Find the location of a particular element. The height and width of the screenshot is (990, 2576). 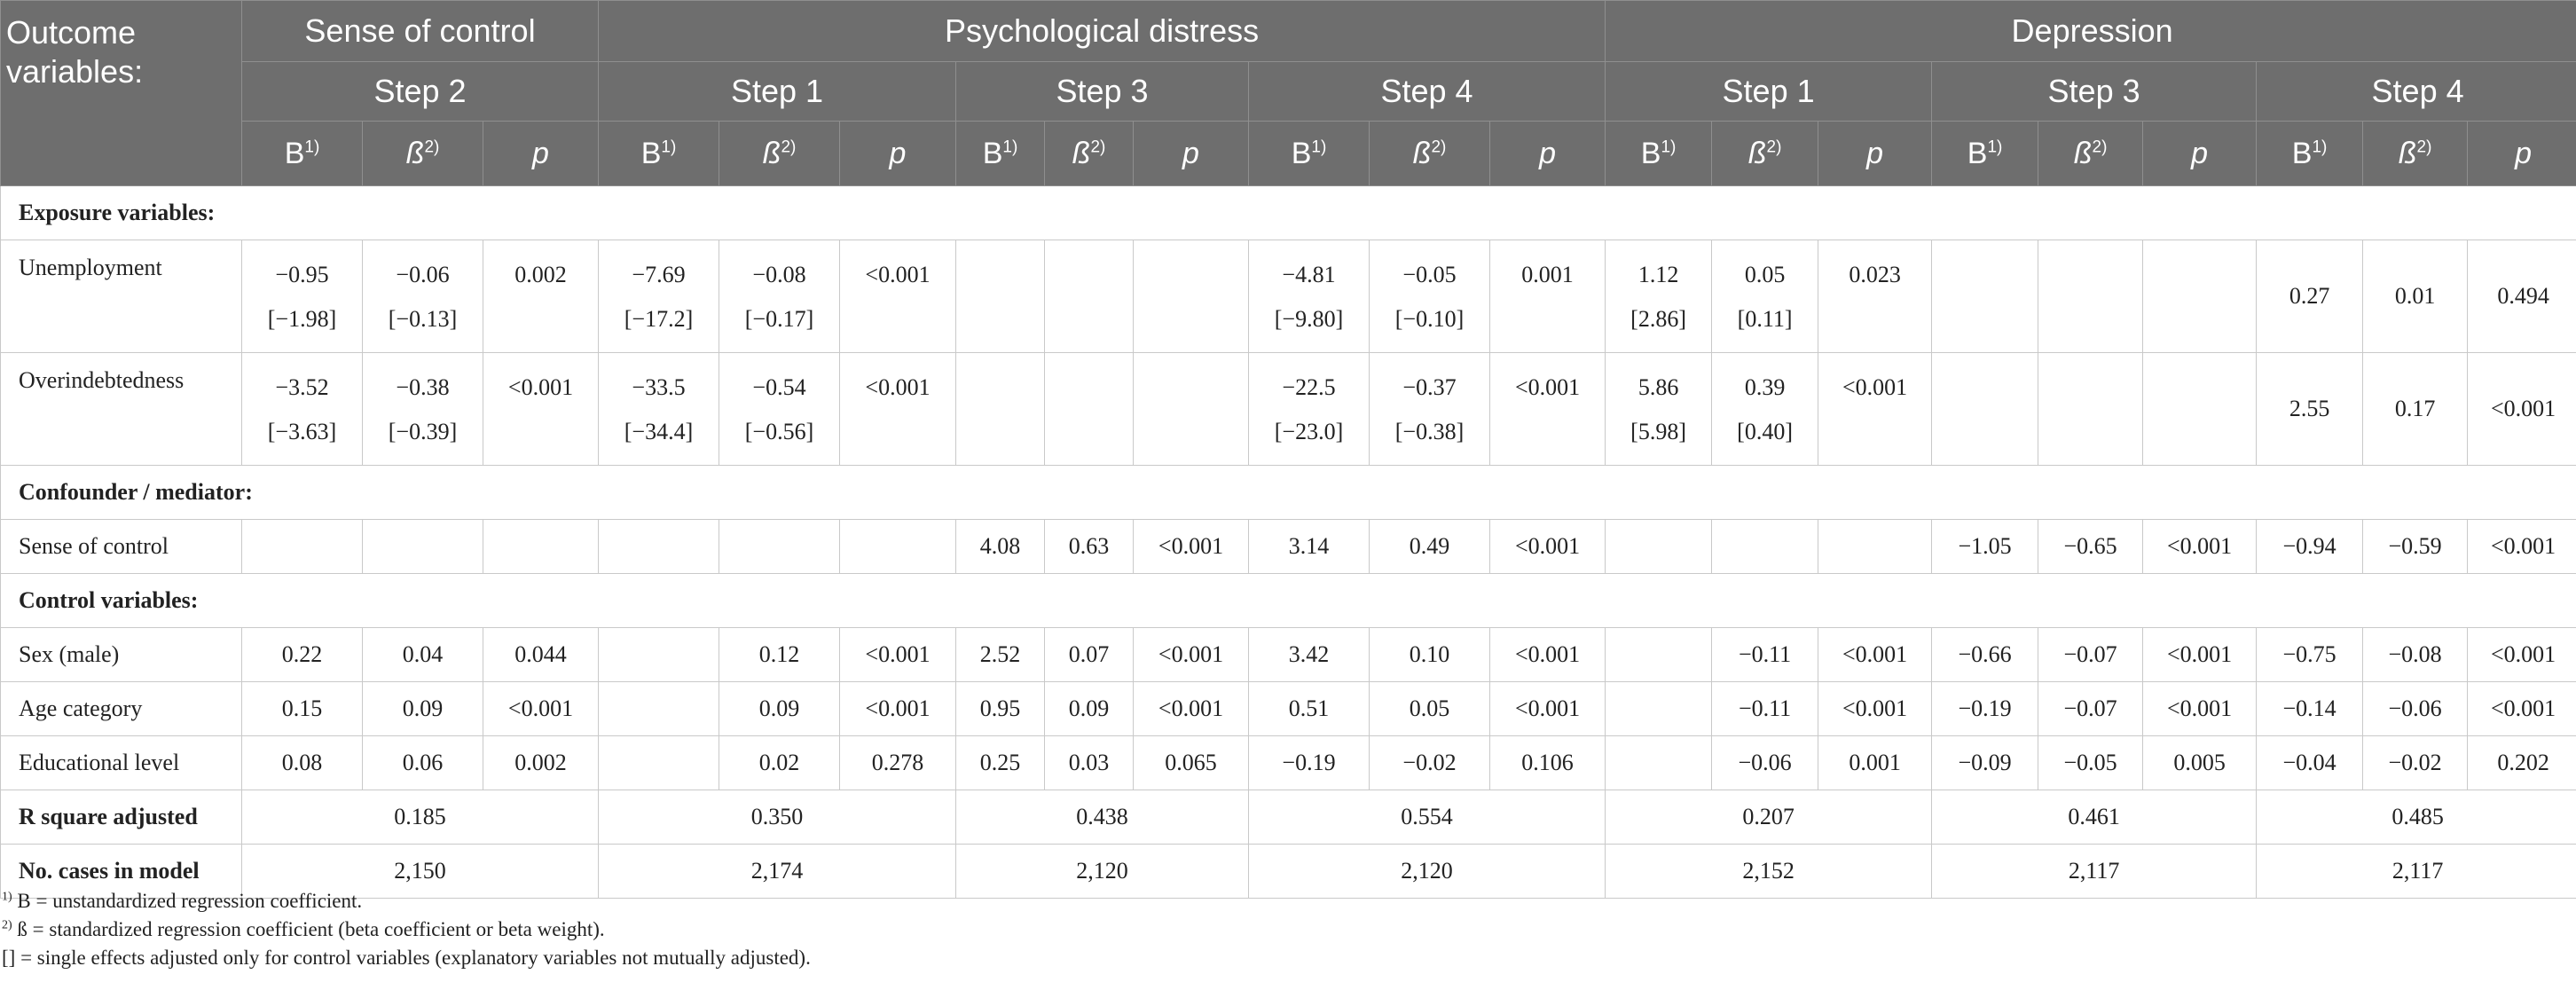

table-cell: 0.044 is located at coordinates (541, 654).